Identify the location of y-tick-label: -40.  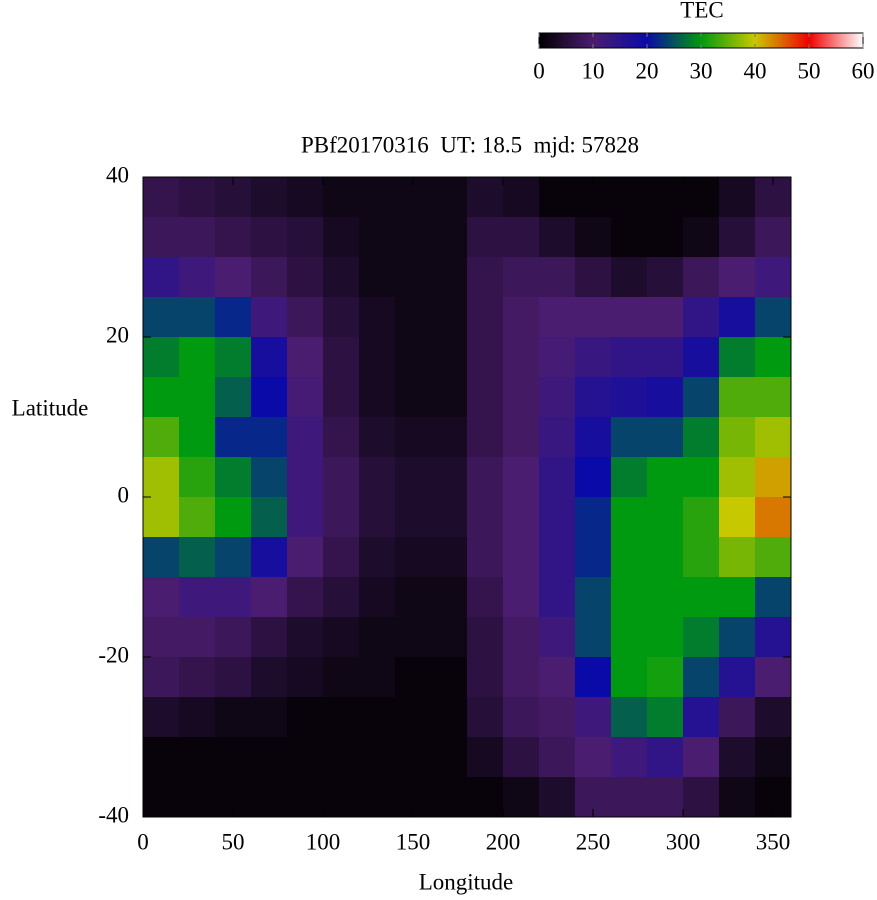
(113, 814).